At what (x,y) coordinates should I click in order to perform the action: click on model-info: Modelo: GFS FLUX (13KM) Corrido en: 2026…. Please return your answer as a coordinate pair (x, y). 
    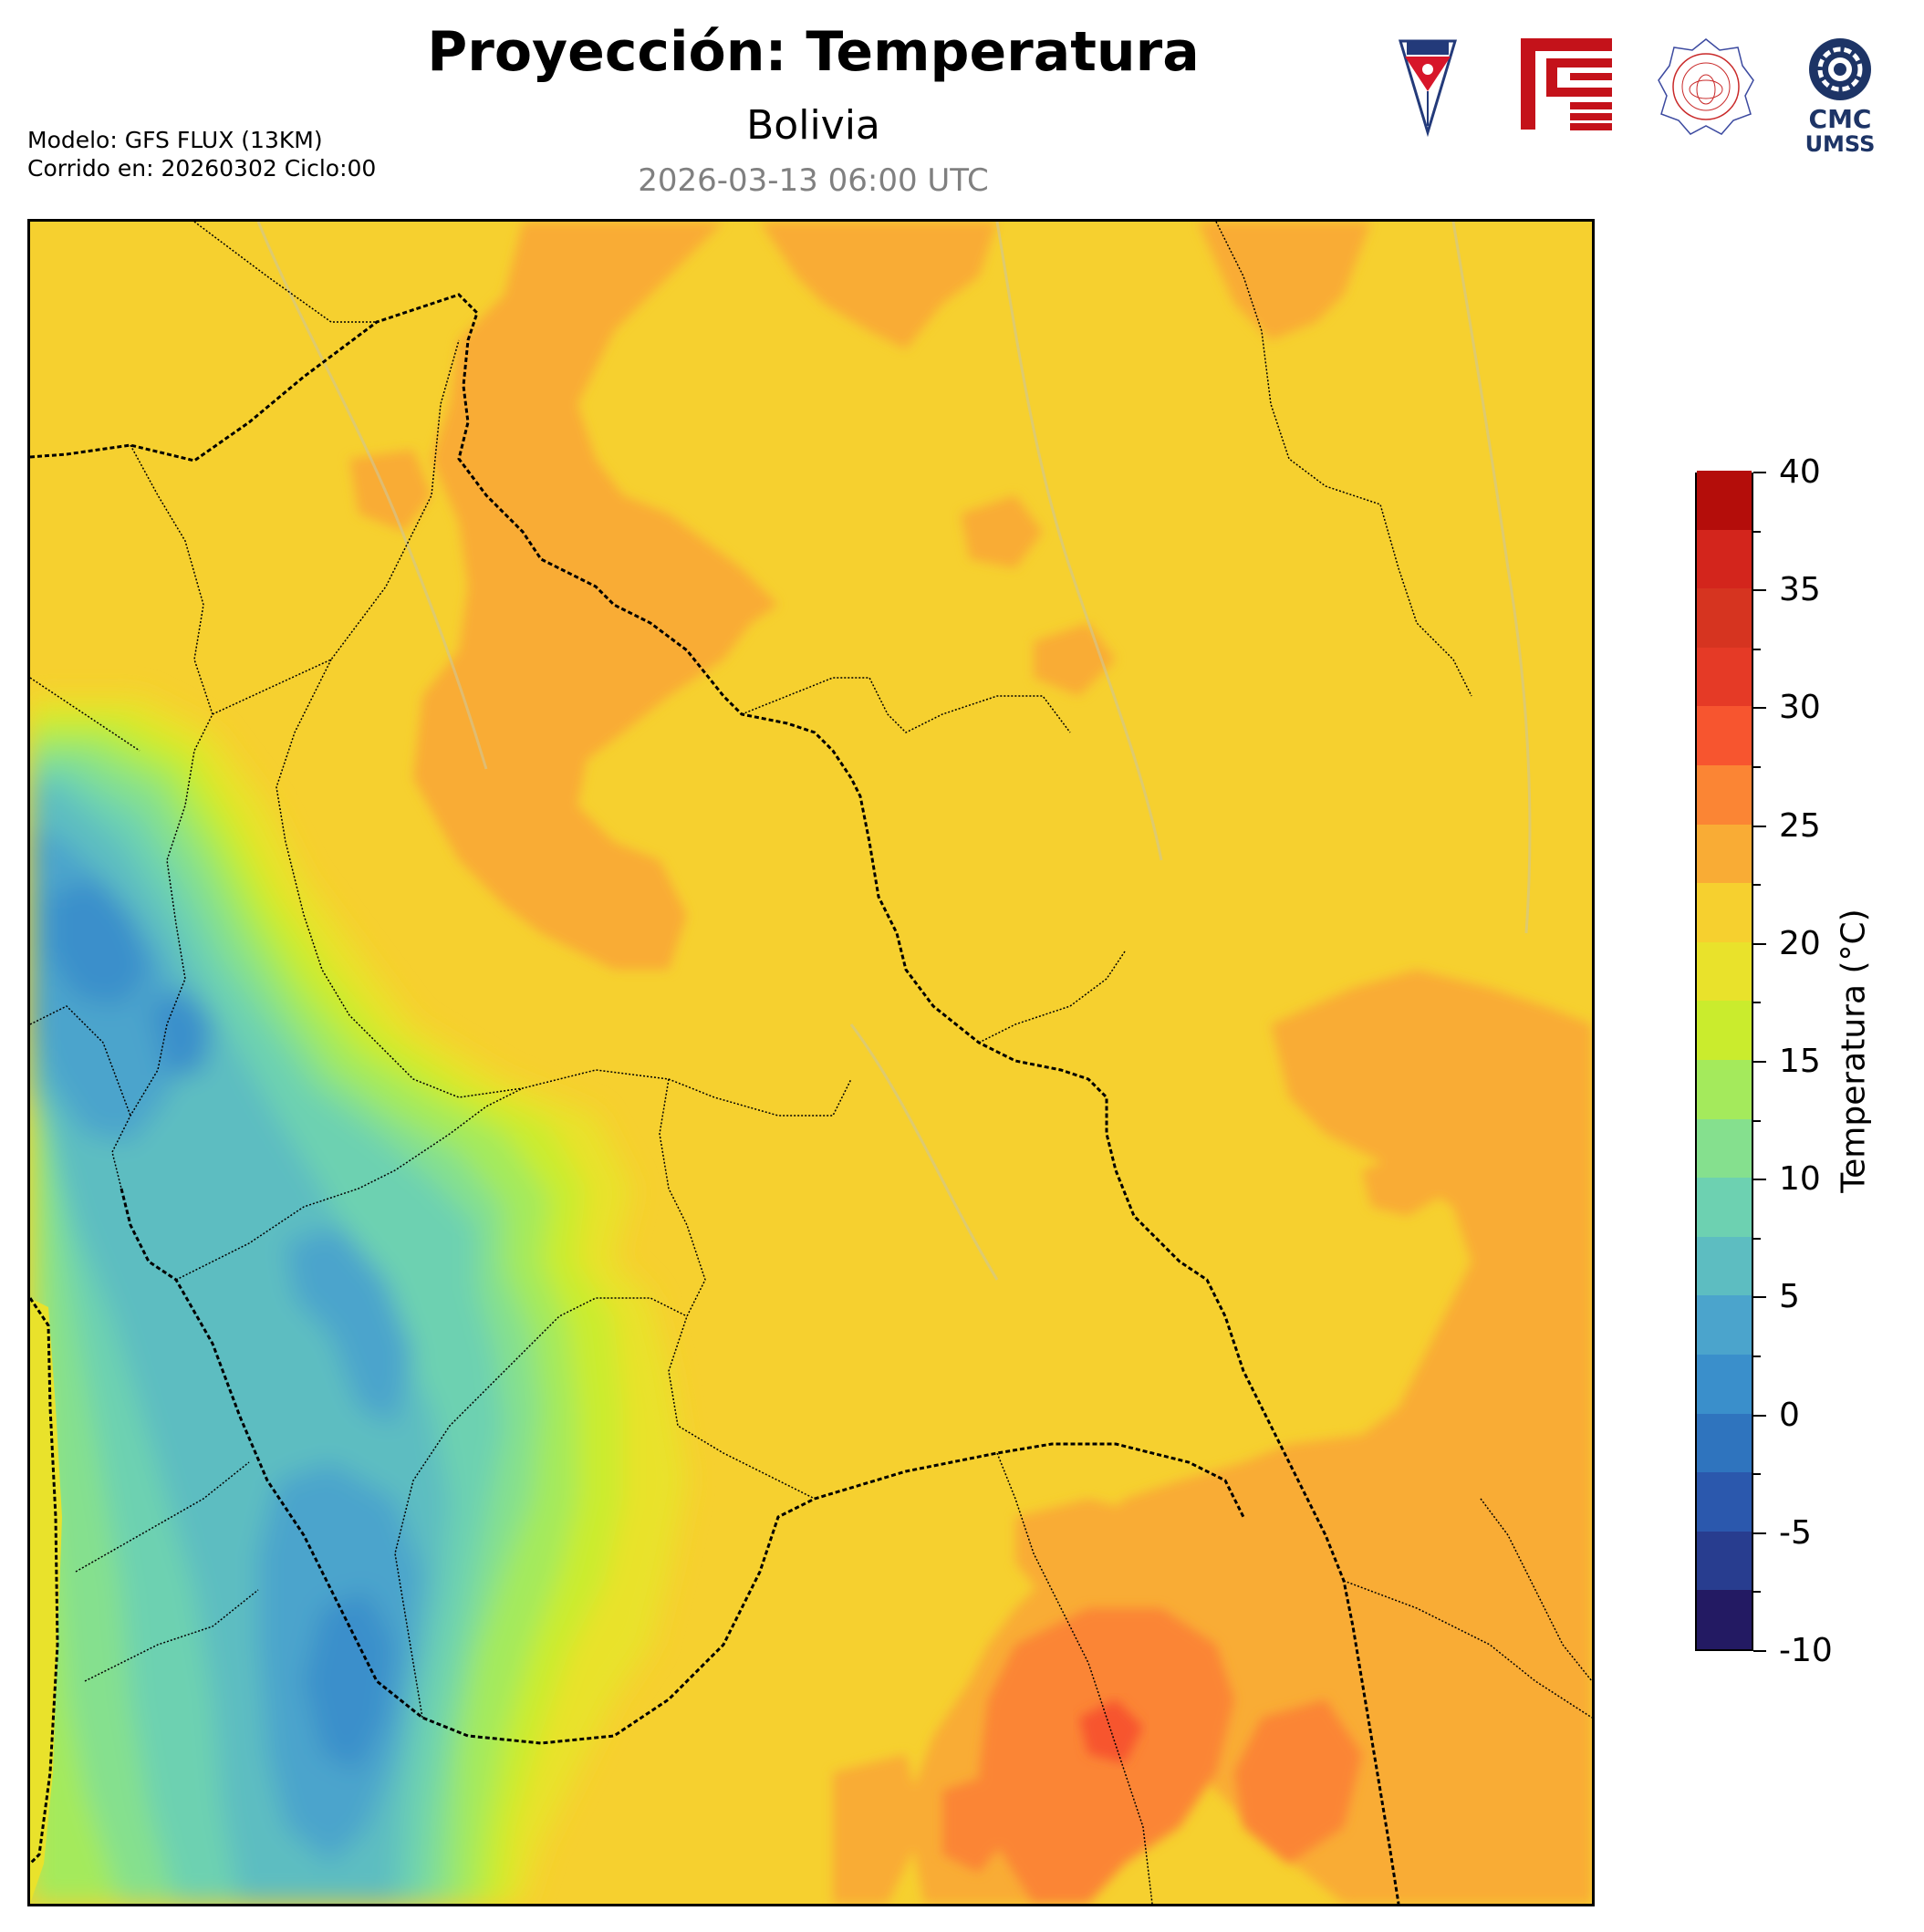
    Looking at the image, I should click on (202, 154).